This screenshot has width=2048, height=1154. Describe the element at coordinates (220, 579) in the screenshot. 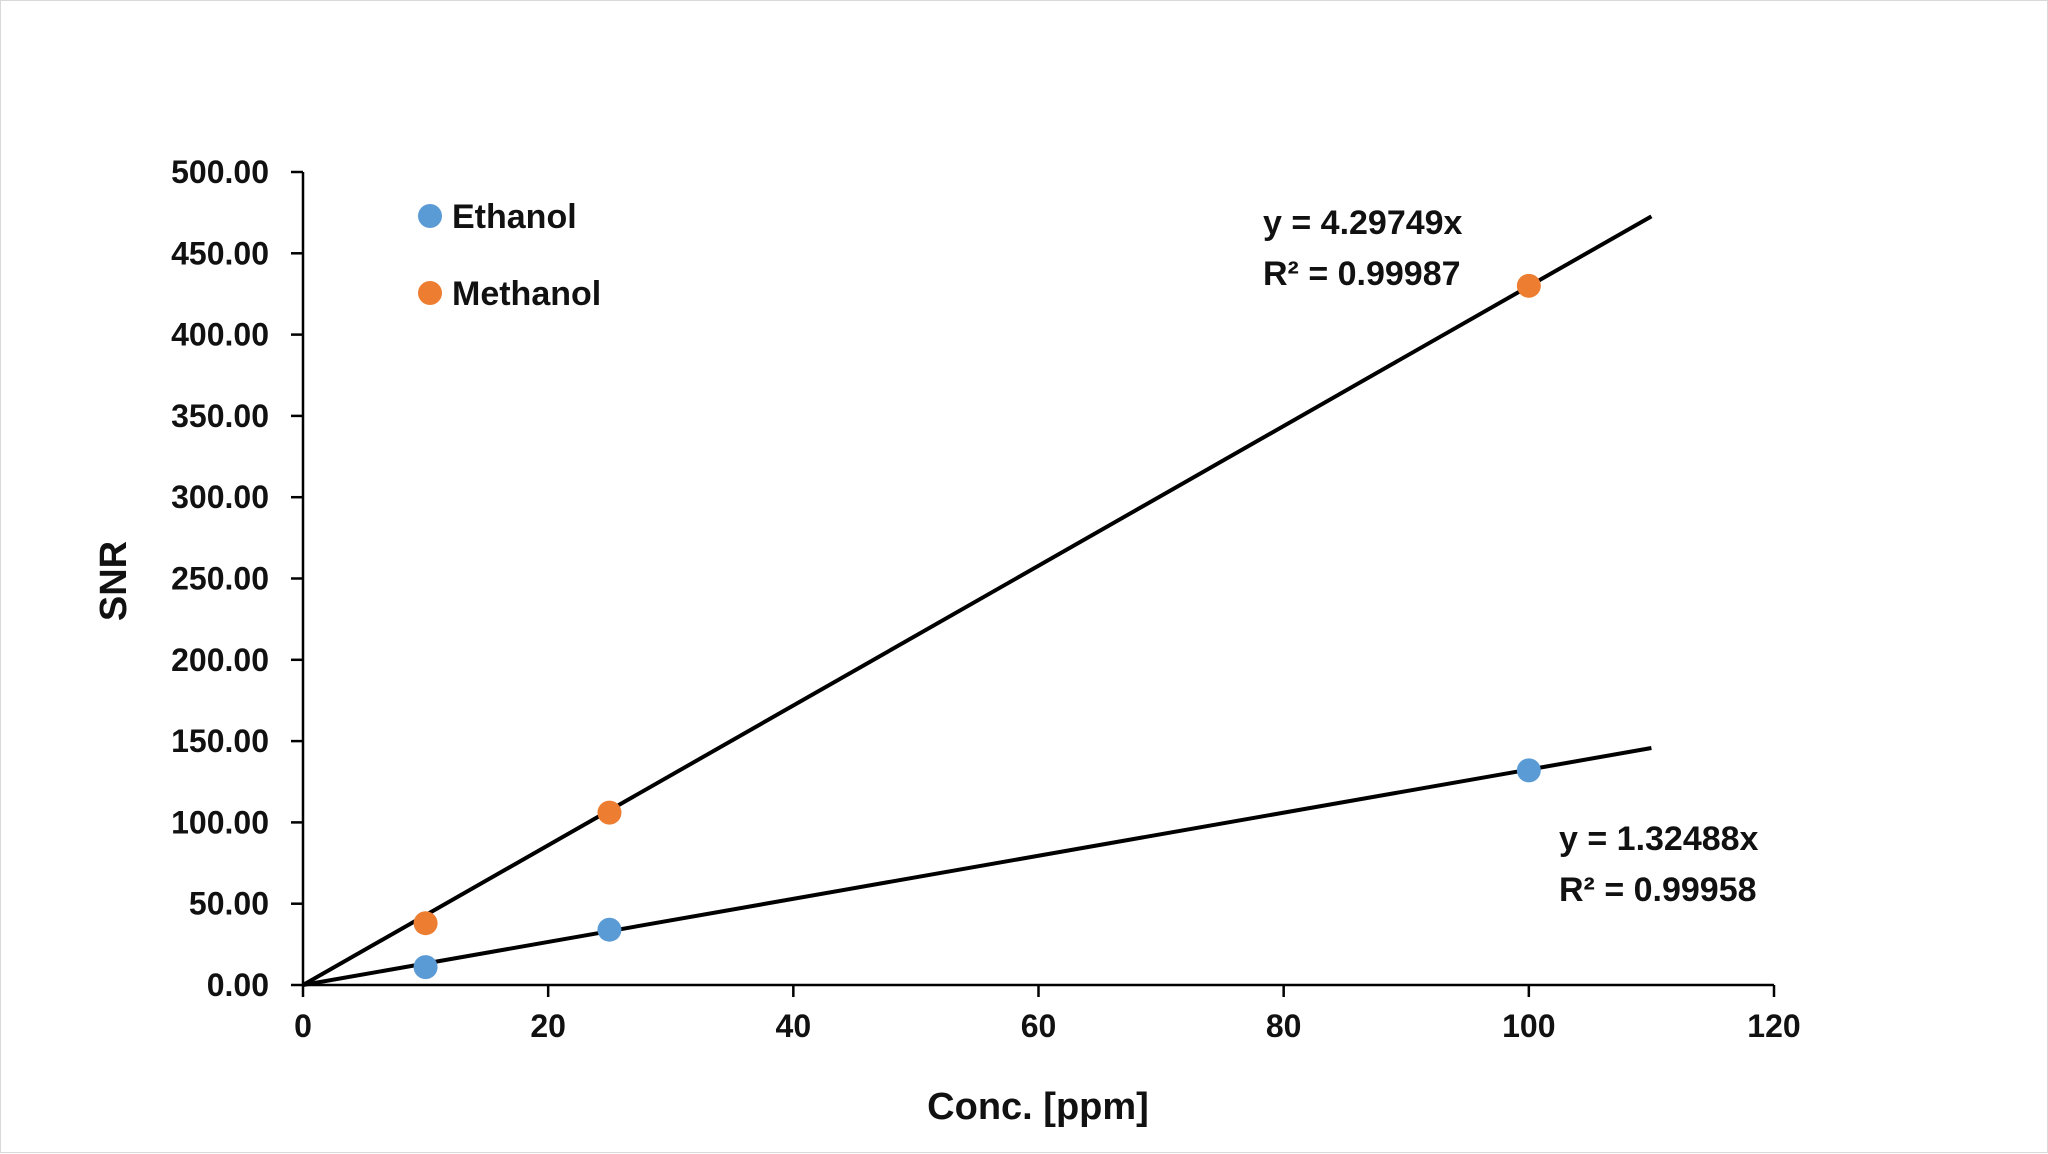

I see `y-tick-label: 250.00` at that location.